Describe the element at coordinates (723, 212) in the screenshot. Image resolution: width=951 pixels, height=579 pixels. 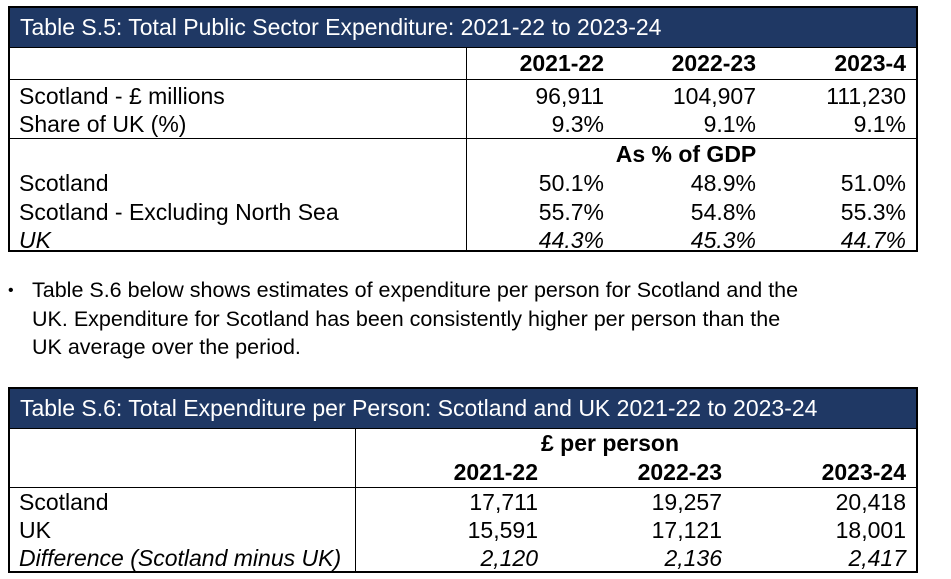
I see `cell-value: 54.8%` at that location.